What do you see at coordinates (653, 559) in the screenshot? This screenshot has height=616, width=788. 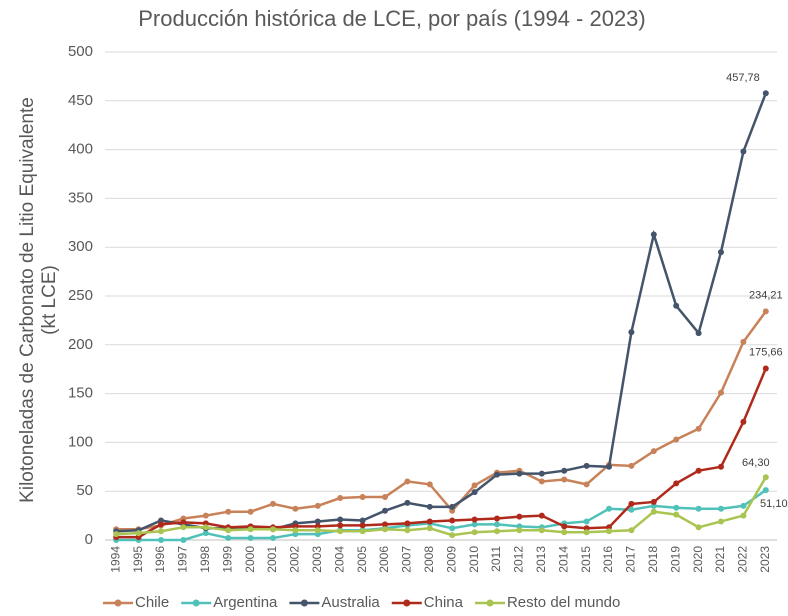 I see `x-tick-label: 2018` at bounding box center [653, 559].